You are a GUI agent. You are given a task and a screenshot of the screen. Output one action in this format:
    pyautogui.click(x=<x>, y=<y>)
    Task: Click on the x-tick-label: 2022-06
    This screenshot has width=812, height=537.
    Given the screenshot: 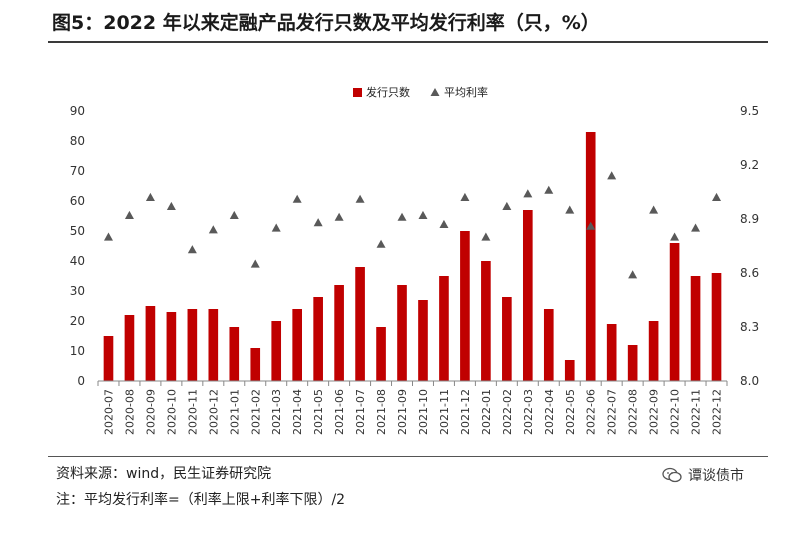 What is the action you would take?
    pyautogui.click(x=591, y=412)
    